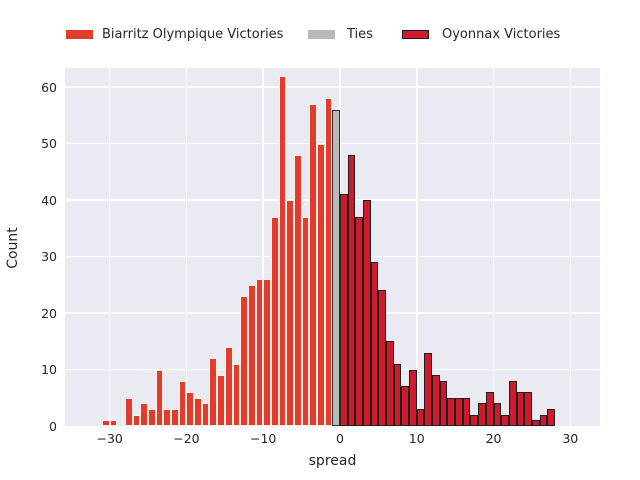  Describe the element at coordinates (360, 34) in the screenshot. I see `legend-label-ties: Ties` at that location.